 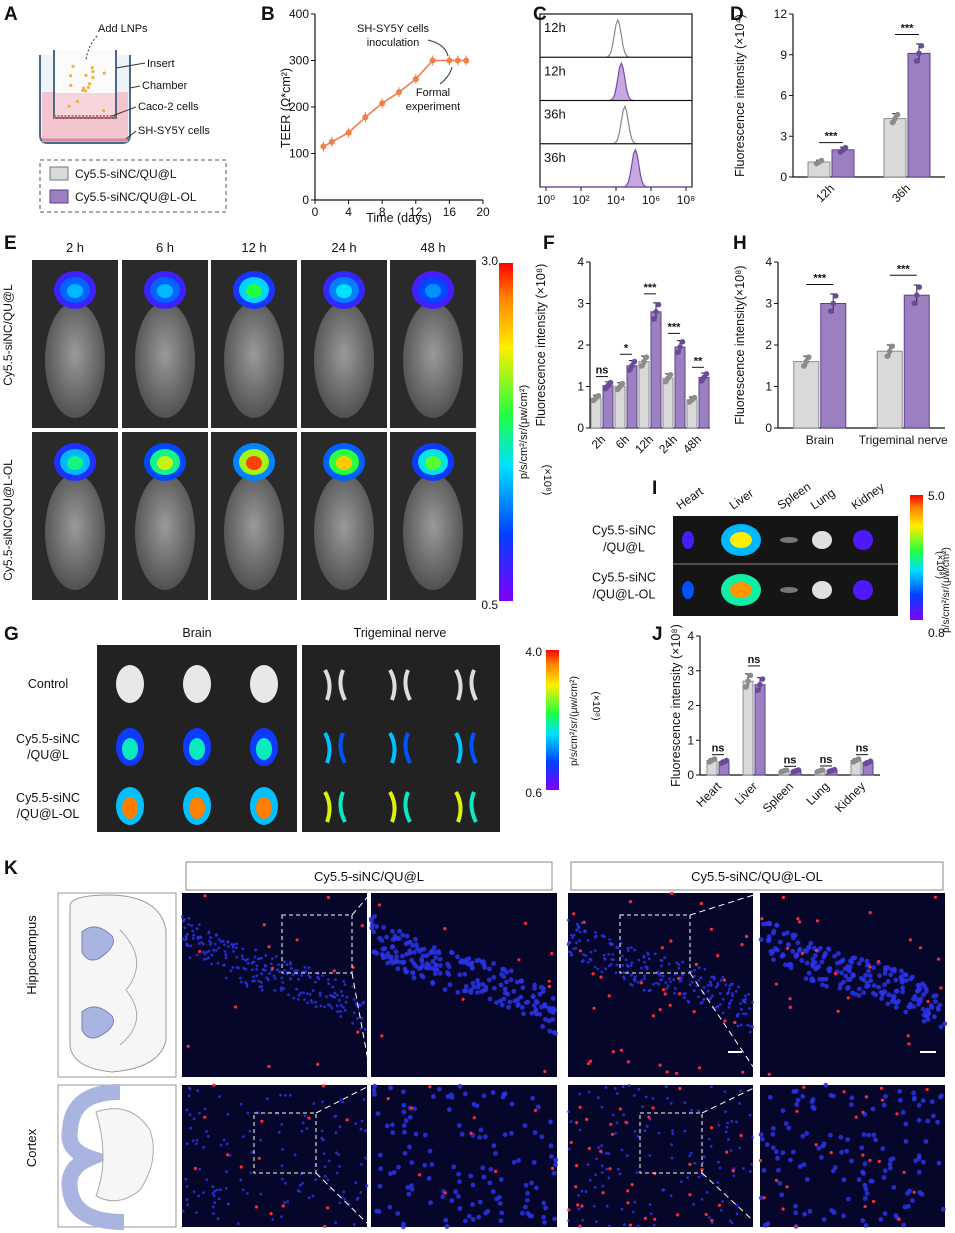 I want to click on chart-h-bar, so click(x=889, y=389).